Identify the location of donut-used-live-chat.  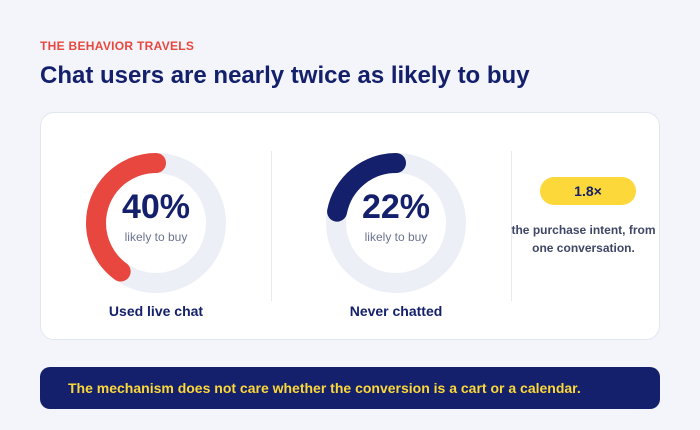
(156, 223).